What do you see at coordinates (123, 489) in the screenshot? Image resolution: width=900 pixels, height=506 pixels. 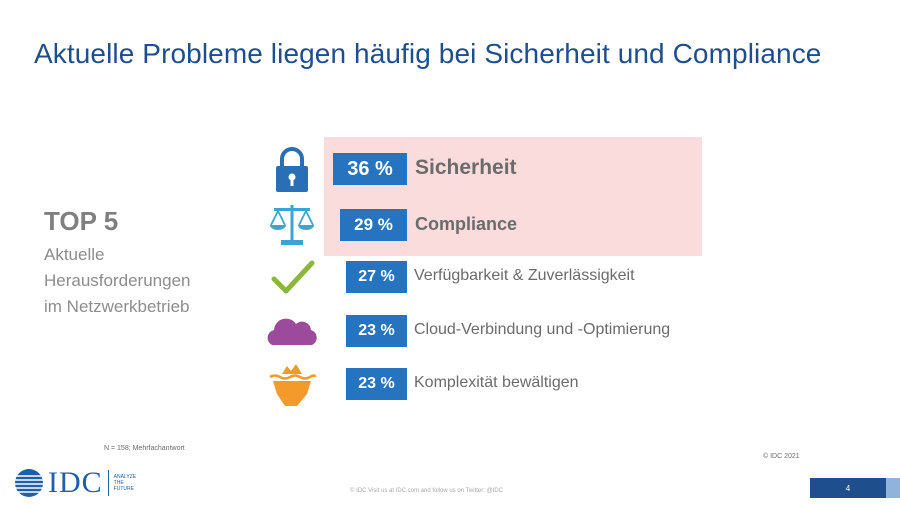 I see `logo-tagline-line: FUTURE` at bounding box center [123, 489].